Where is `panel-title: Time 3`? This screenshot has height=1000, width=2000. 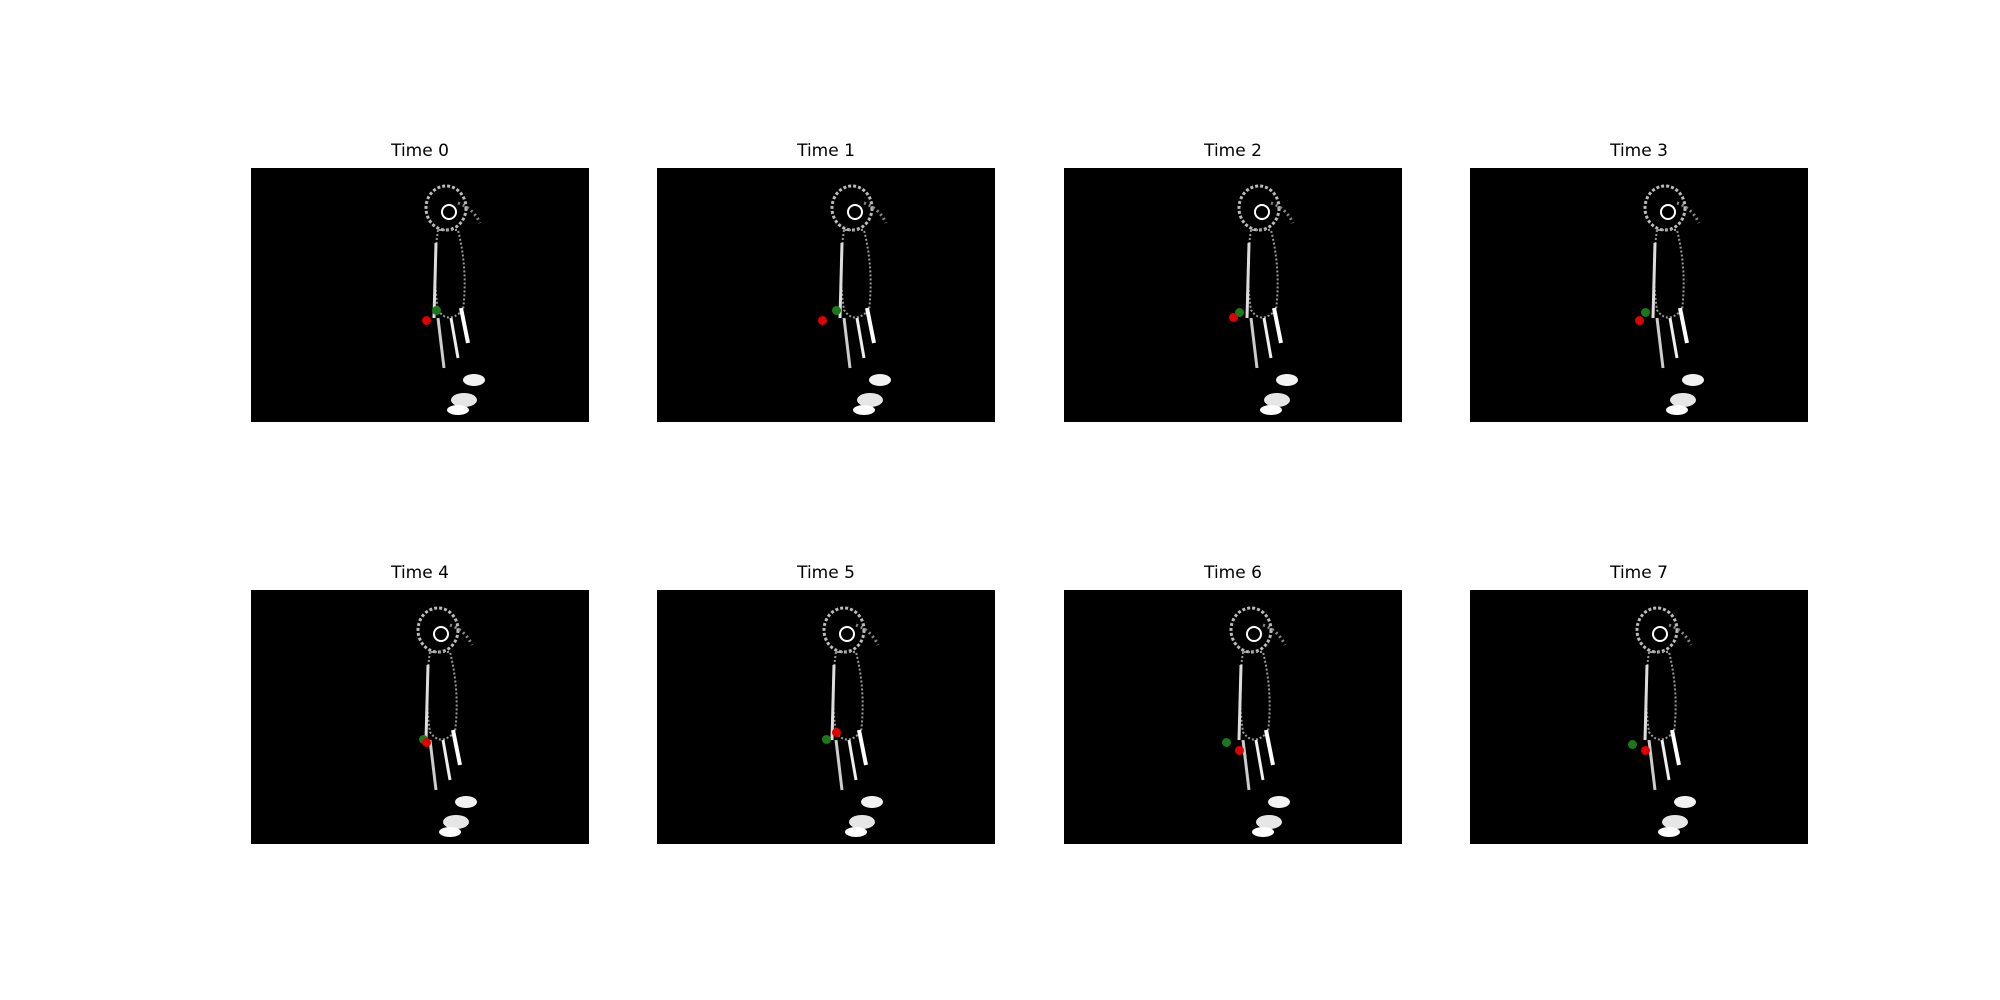 panel-title: Time 3 is located at coordinates (1639, 151).